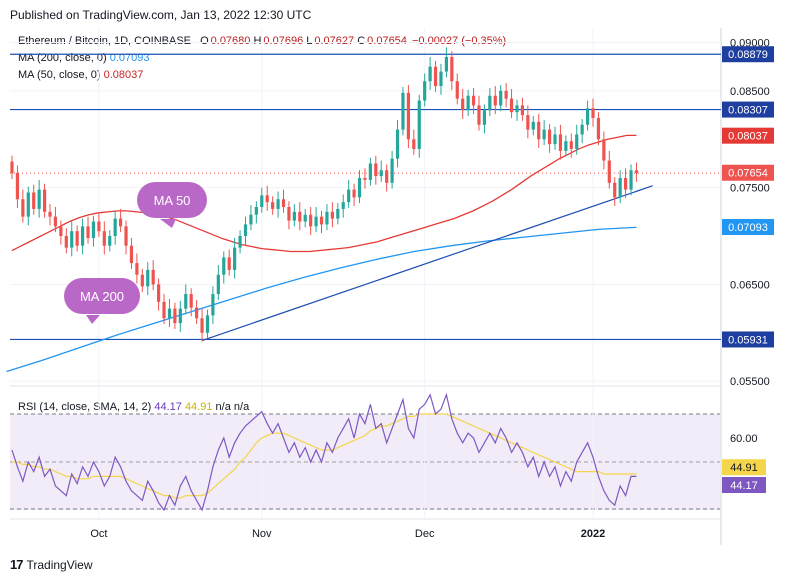 This screenshot has height=582, width=793. What do you see at coordinates (593, 534) in the screenshot?
I see `time-tick-label: 2022` at bounding box center [593, 534].